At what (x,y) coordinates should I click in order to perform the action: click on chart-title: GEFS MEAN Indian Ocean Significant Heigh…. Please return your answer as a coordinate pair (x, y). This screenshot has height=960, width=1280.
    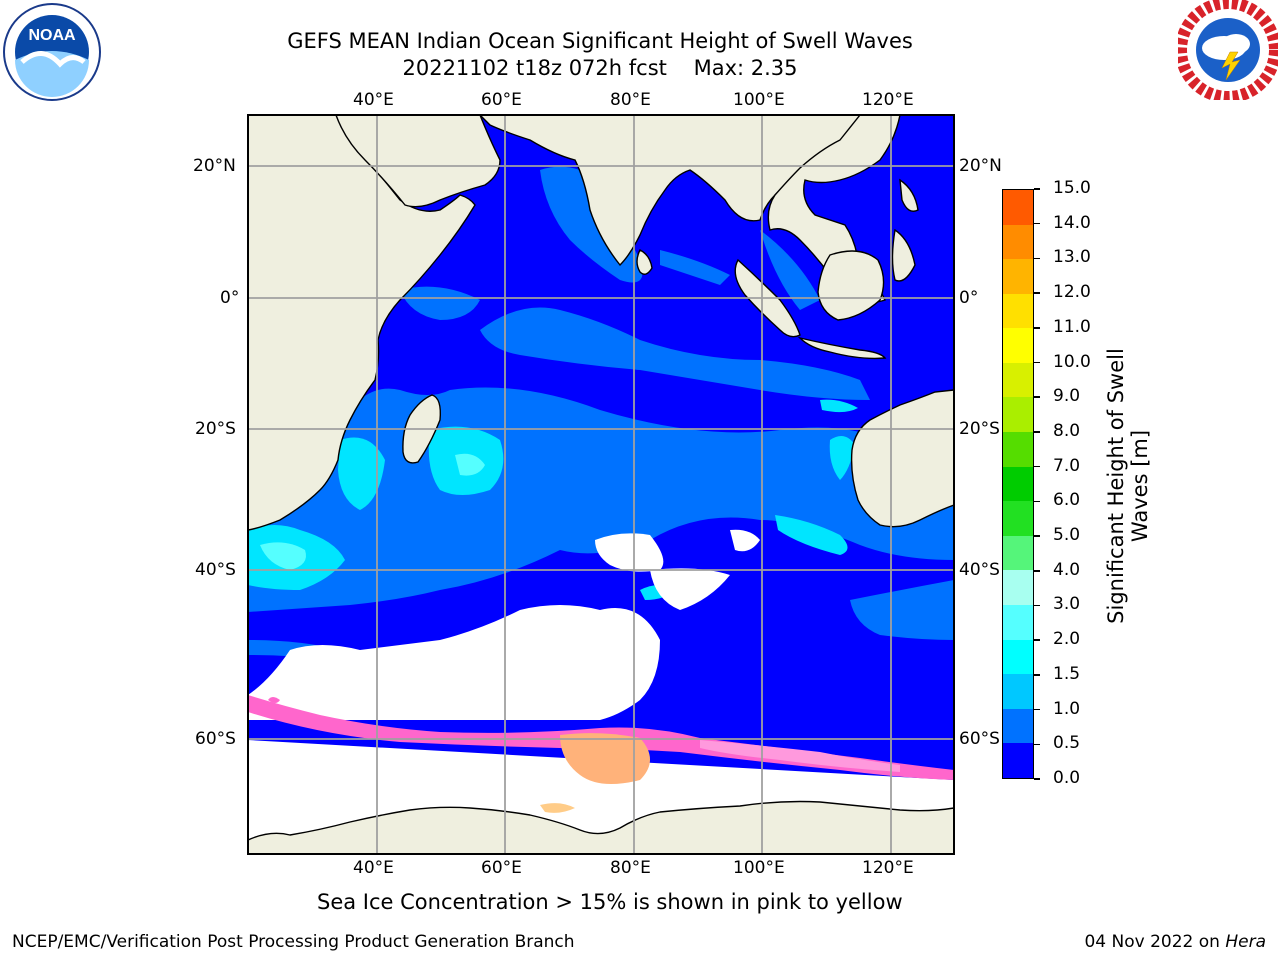
    Looking at the image, I should click on (600, 41).